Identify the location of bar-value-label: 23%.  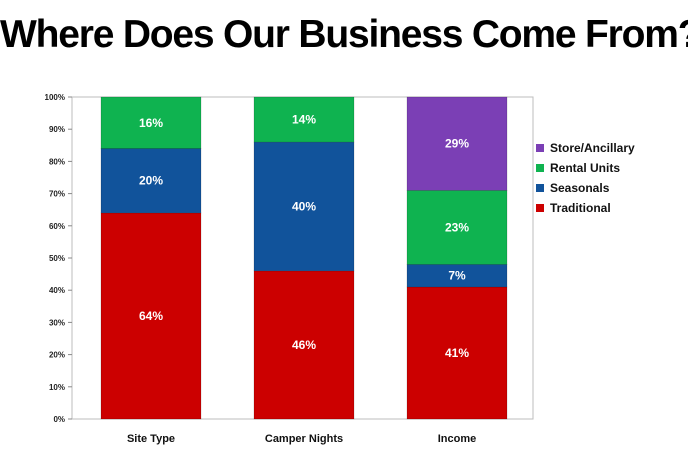
(457, 227).